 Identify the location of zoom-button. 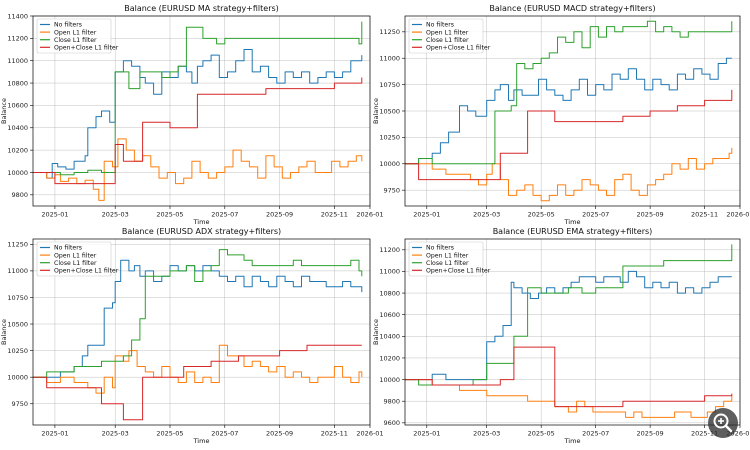
(723, 423).